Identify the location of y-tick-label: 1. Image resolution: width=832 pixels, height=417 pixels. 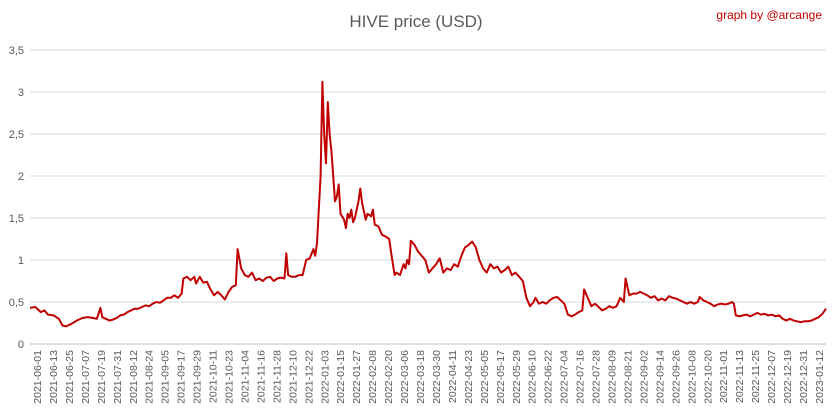
(21, 261).